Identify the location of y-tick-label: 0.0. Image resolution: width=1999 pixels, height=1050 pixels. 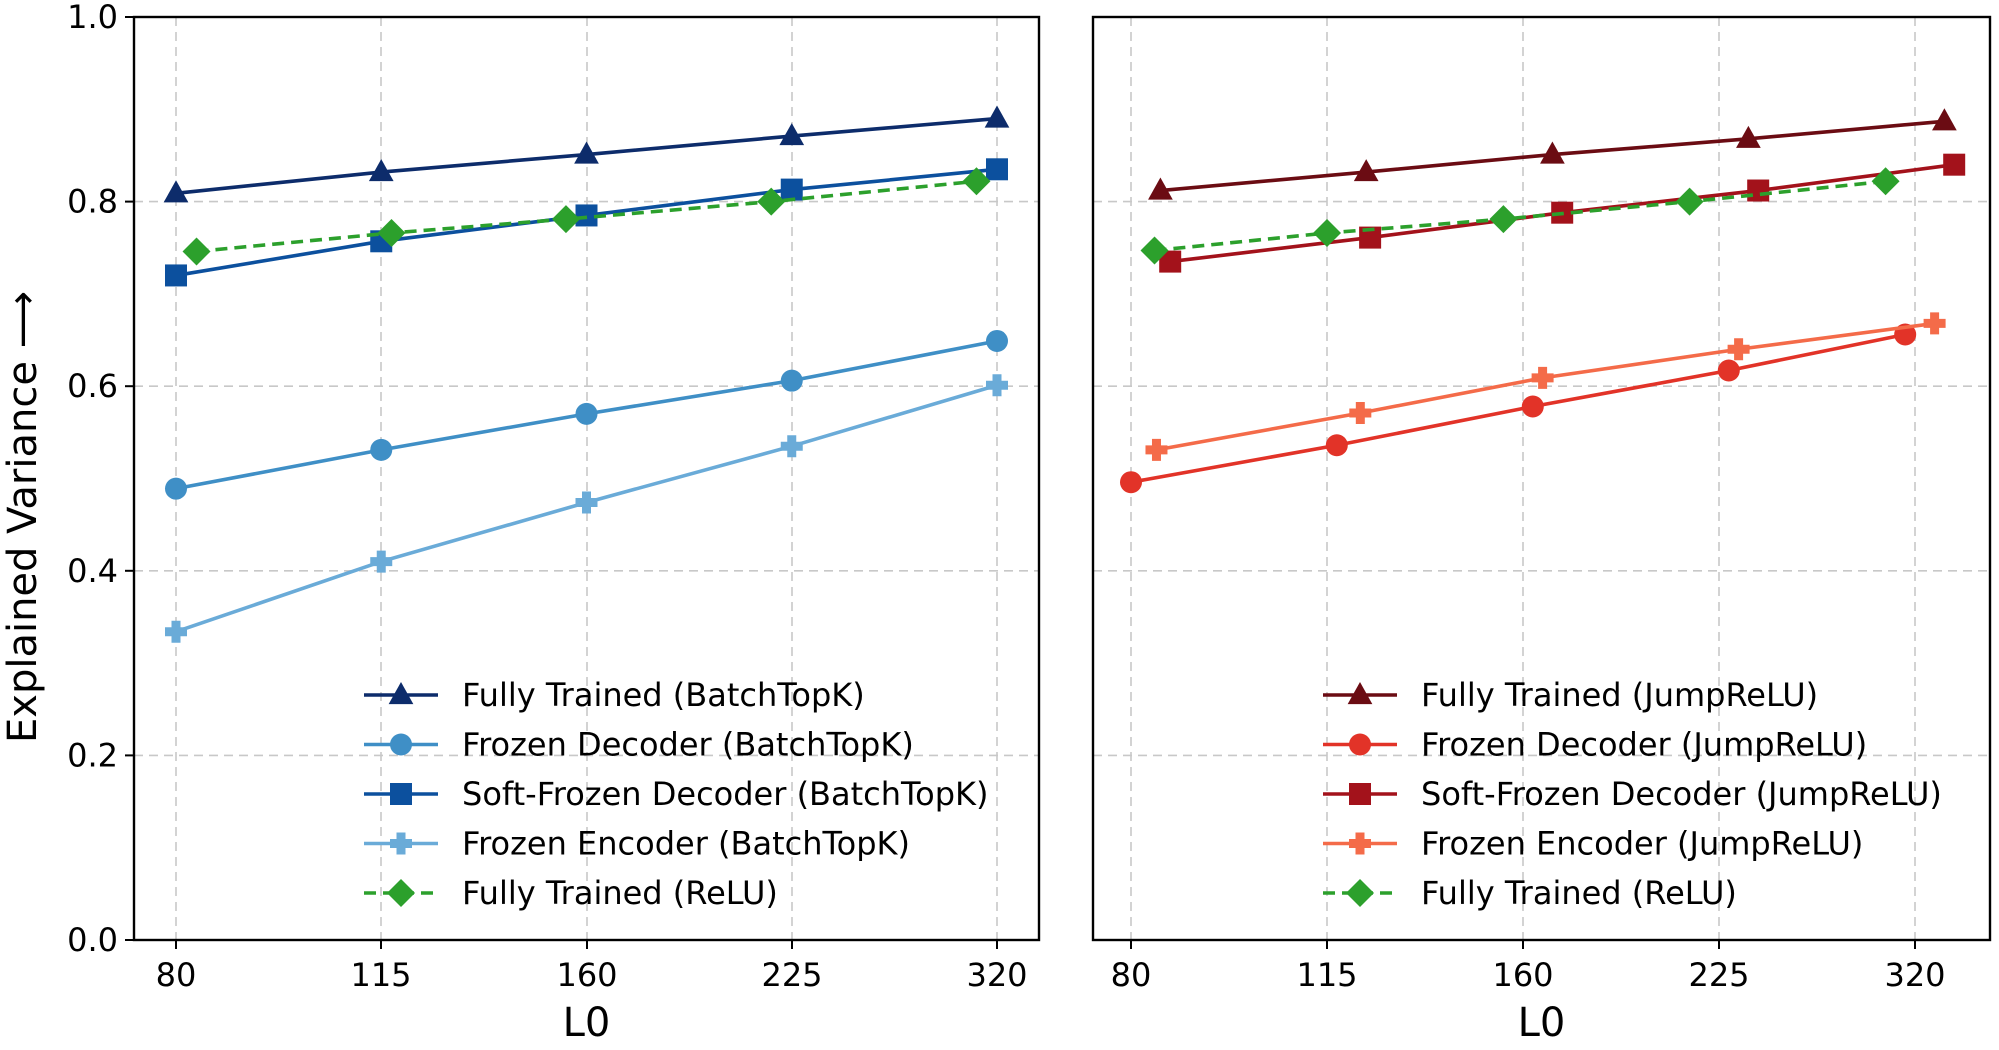
(92, 940).